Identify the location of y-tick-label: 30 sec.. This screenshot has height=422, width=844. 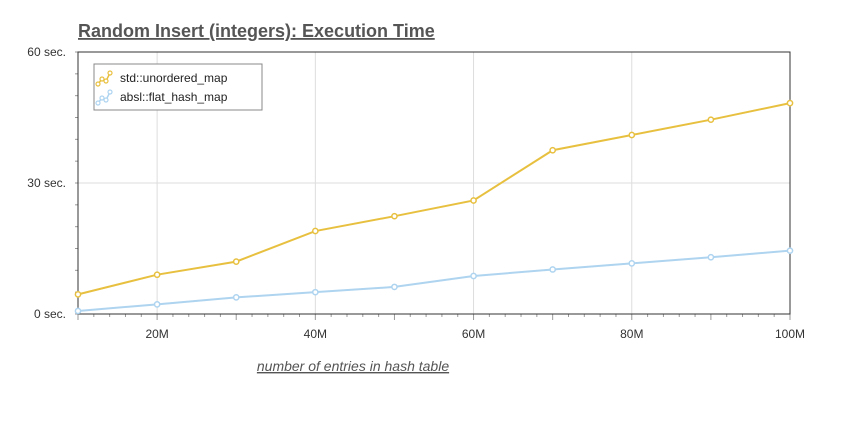
(46, 183).